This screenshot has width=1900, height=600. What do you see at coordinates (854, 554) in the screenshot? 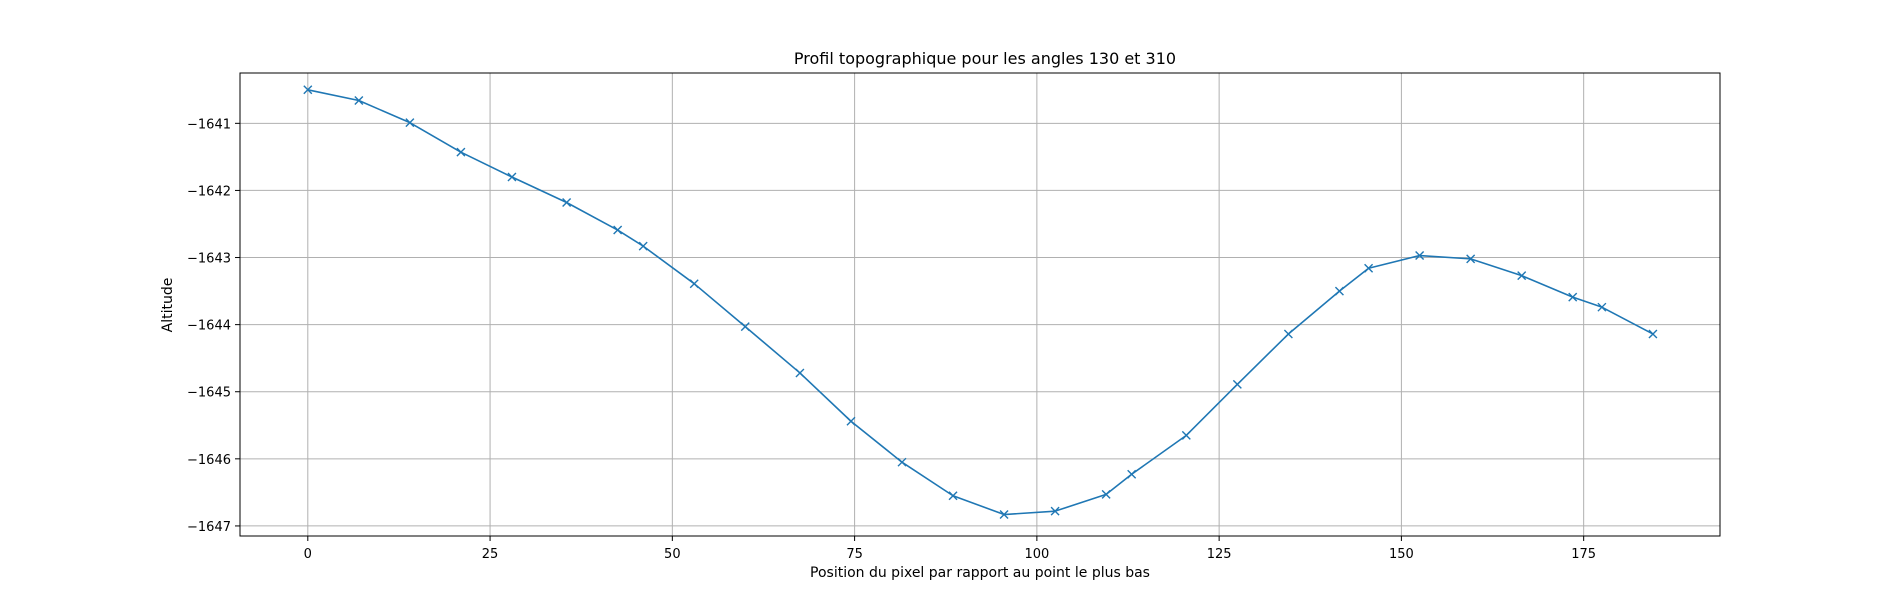
I see `x-tick-label: 75` at bounding box center [854, 554].